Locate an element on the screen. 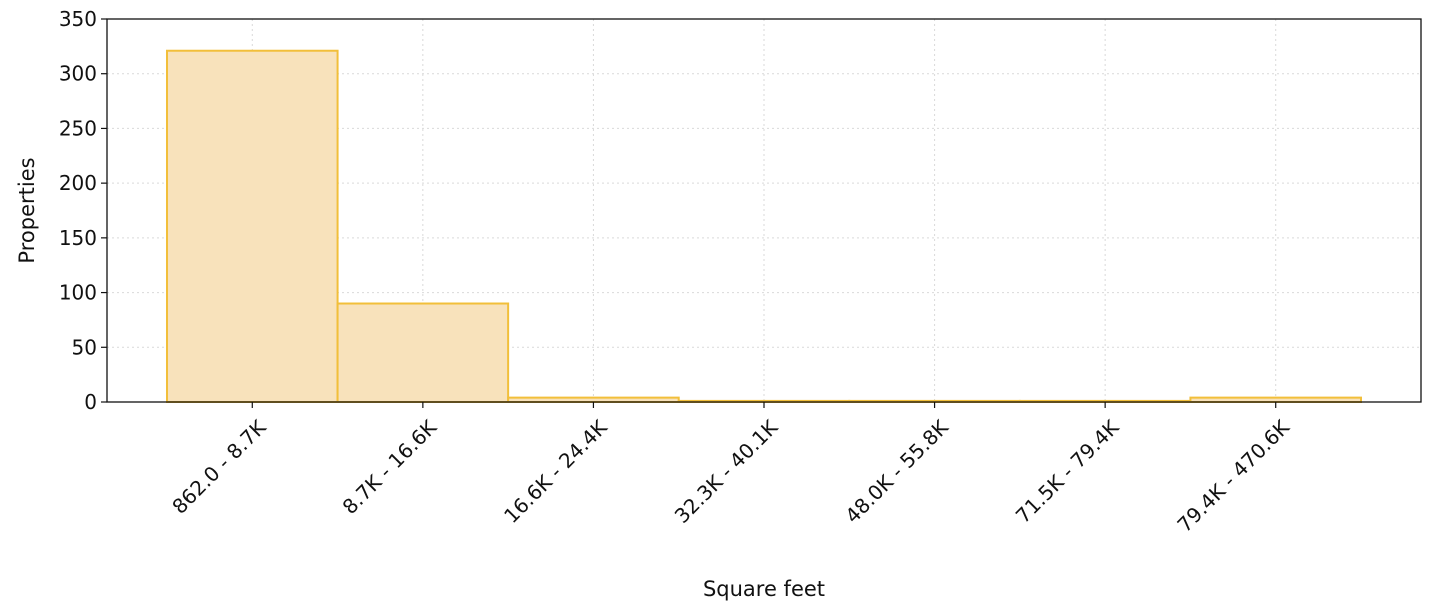  x-tick-label: 862.0 - 8.7K is located at coordinates (219, 467).